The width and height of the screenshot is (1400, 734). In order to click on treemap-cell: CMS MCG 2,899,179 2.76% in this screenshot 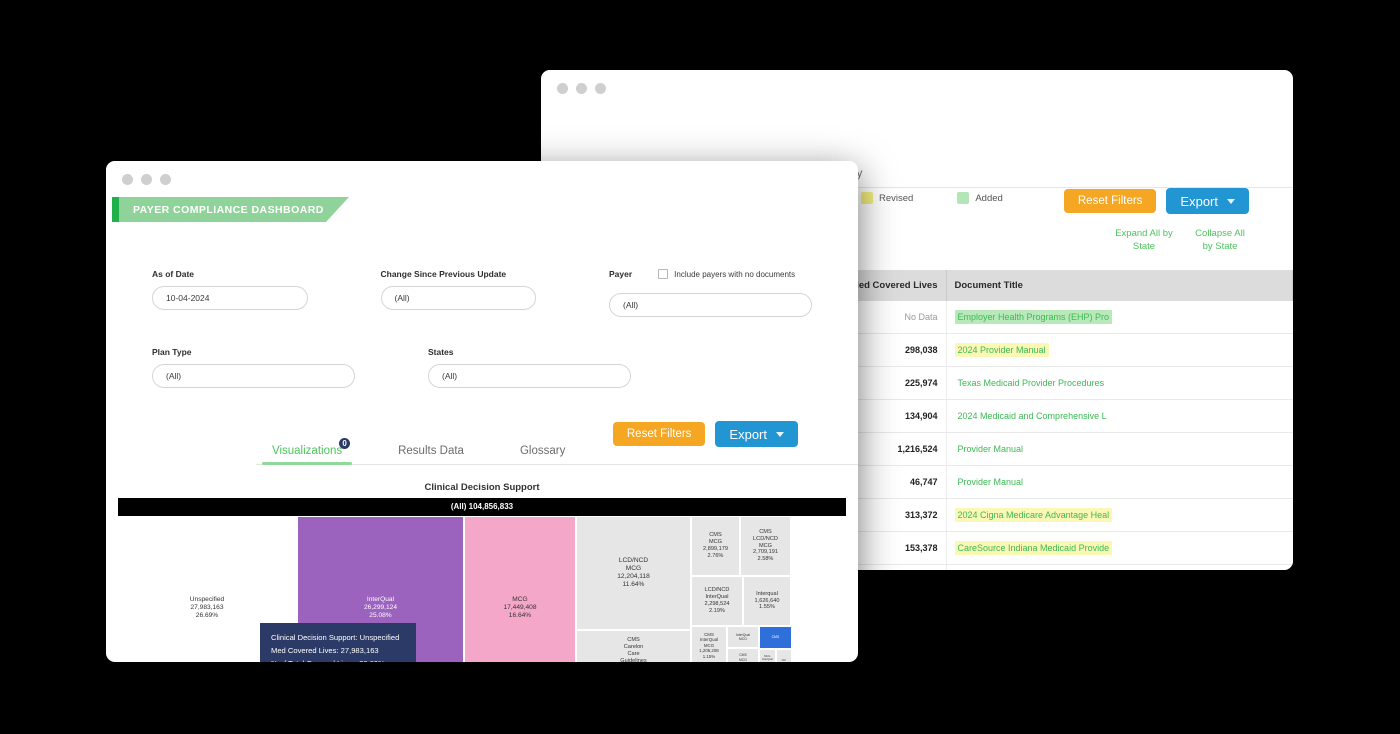, I will do `click(715, 546)`.